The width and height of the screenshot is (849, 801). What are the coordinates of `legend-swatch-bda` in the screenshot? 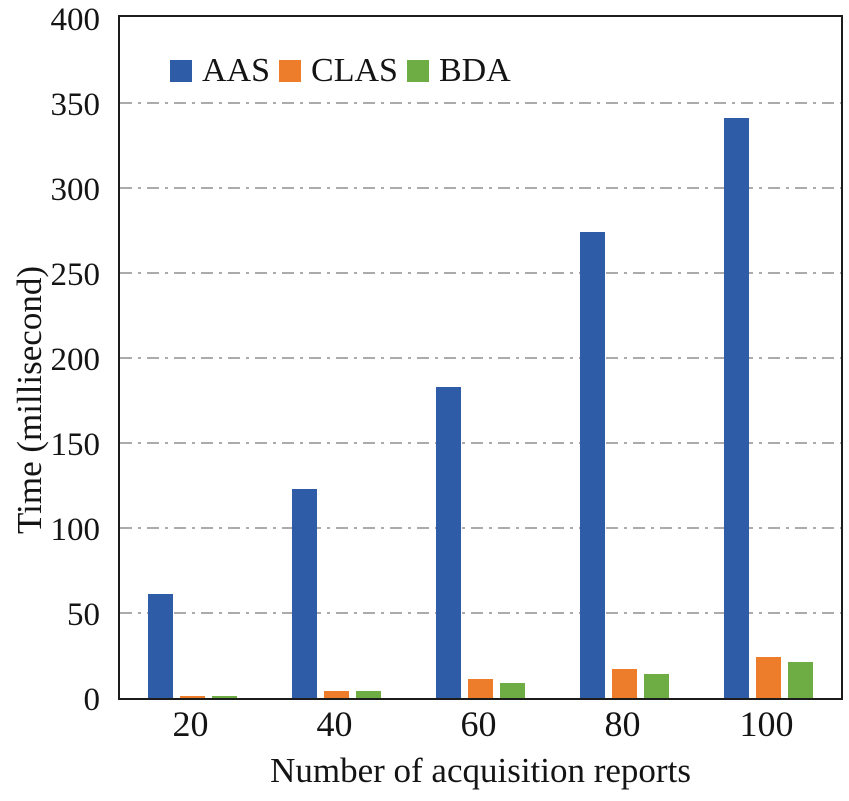 It's located at (417, 71).